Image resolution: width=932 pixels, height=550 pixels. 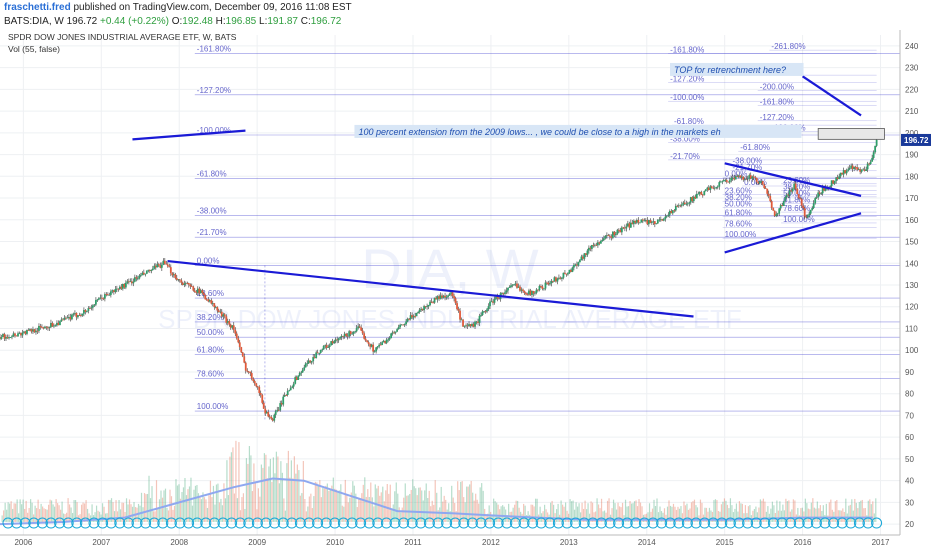 What do you see at coordinates (263, 21) in the screenshot?
I see `ohlc-low-key: L:` at bounding box center [263, 21].